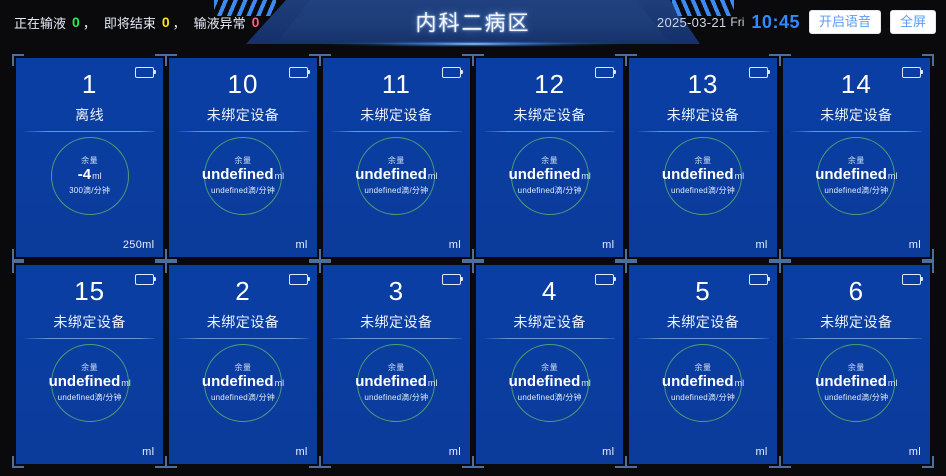 The image size is (946, 476). Describe the element at coordinates (549, 291) in the screenshot. I see `bed-number: 4` at that location.